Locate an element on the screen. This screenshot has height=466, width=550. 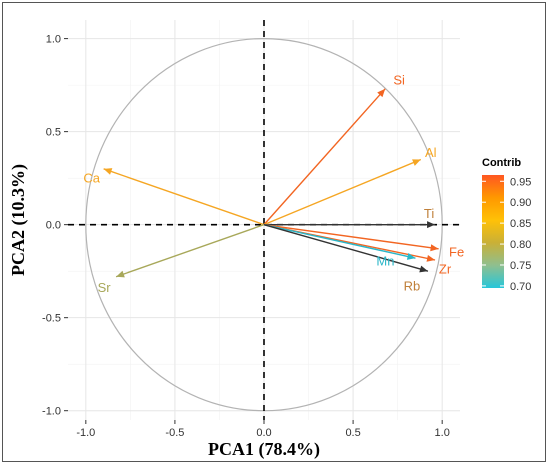
x-axis-title: PCA1 (78.4%) is located at coordinates (264, 449).